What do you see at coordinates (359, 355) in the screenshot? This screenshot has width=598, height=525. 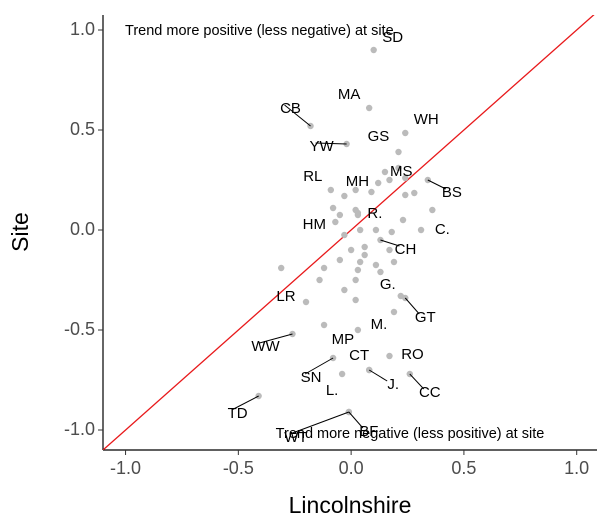 I see `point-label: CT` at bounding box center [359, 355].